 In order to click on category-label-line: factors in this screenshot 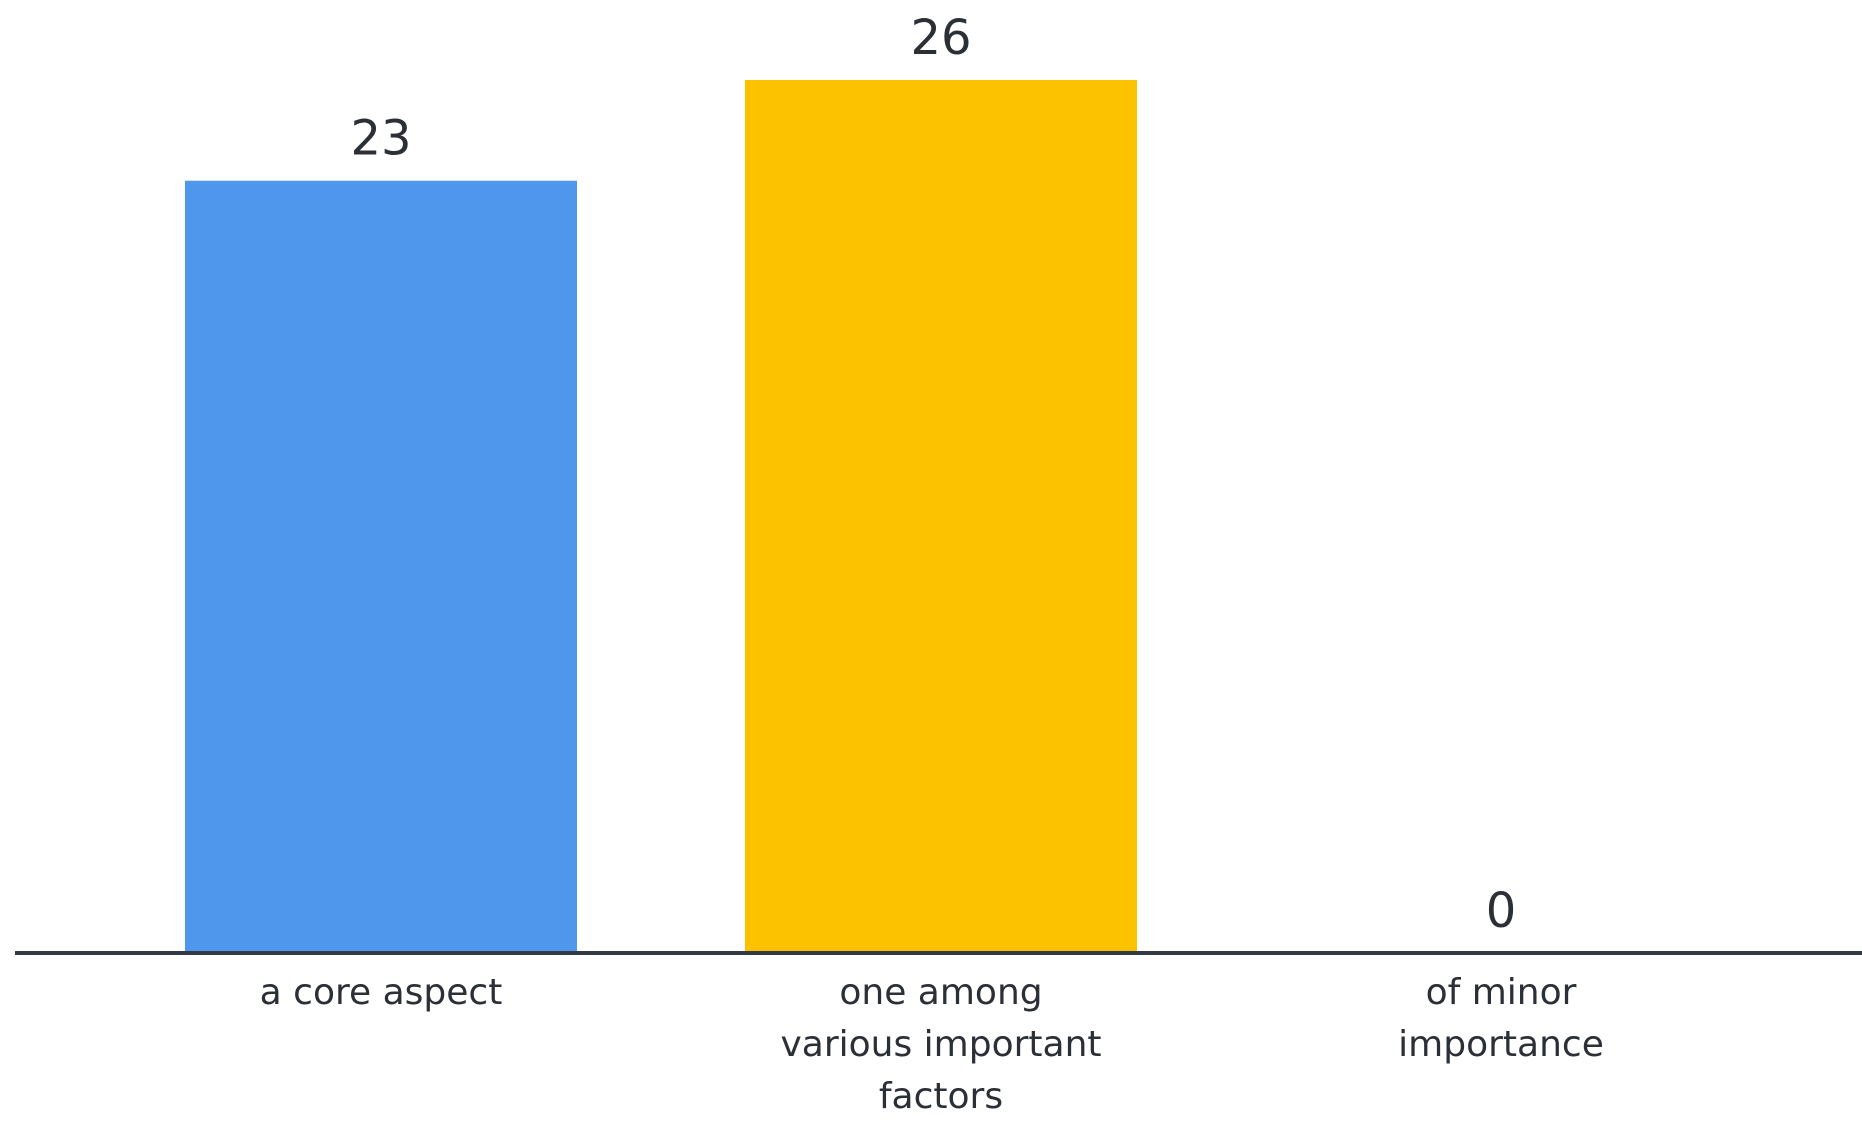, I will do `click(941, 1096)`.